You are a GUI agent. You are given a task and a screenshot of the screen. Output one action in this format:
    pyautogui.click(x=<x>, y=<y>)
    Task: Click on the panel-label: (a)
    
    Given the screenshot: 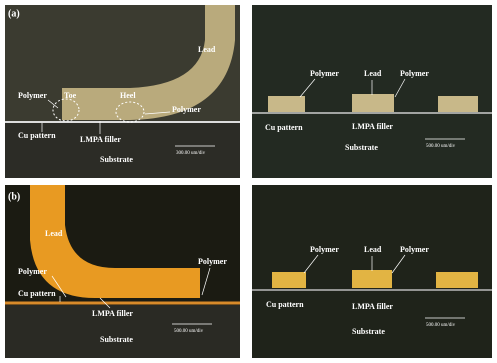 What is the action you would take?
    pyautogui.click(x=14, y=13)
    